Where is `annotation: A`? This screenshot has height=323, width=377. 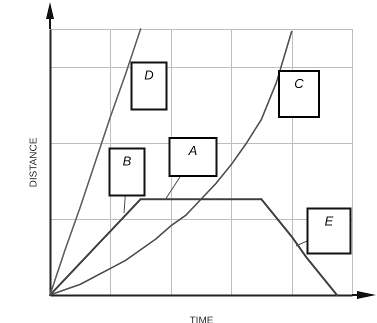 annotation: A is located at coordinates (193, 150).